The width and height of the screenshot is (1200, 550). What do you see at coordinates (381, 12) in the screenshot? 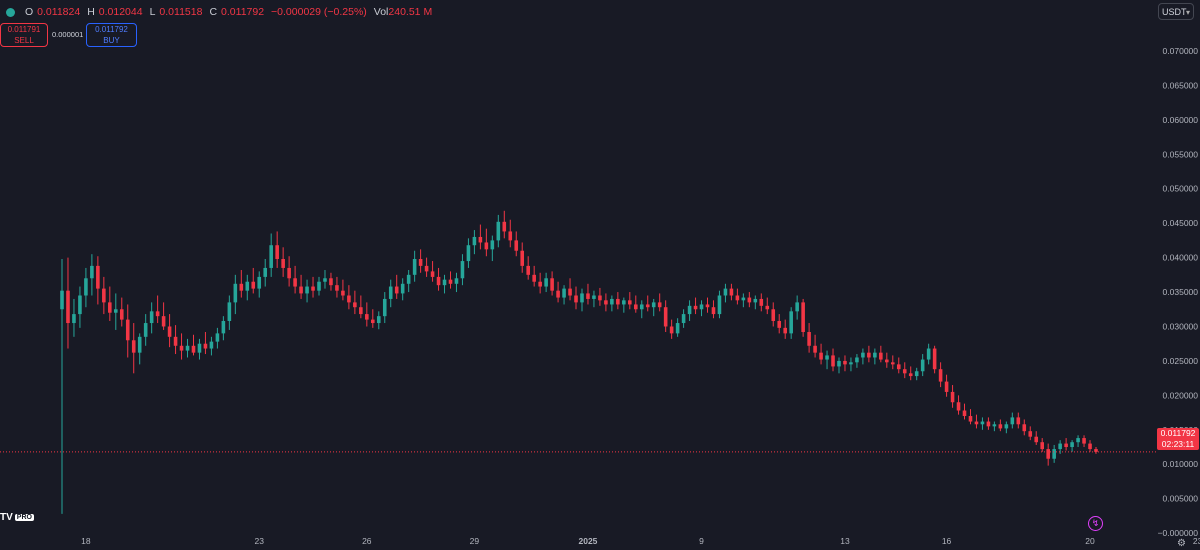
I see `volume-label: Vol` at bounding box center [381, 12].